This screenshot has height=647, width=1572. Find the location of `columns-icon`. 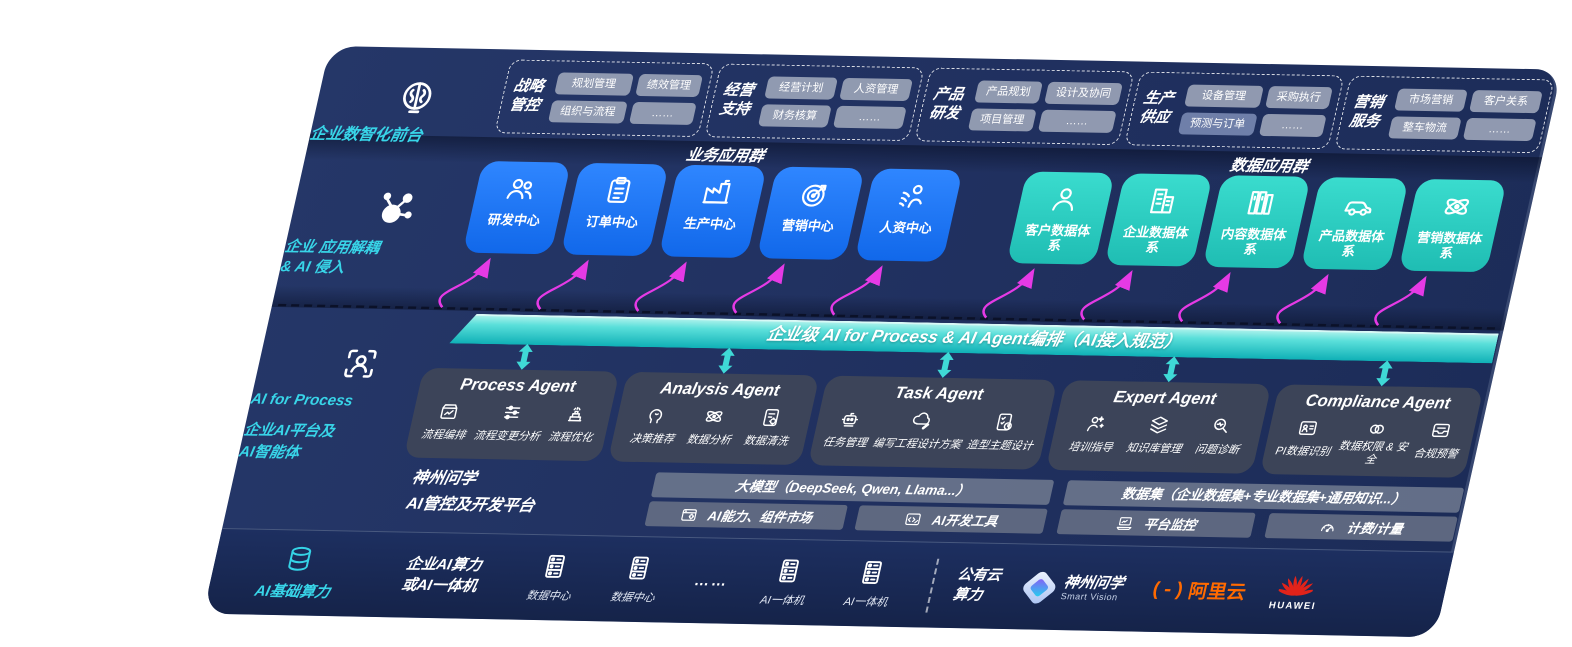

columns-icon is located at coordinates (1260, 203).